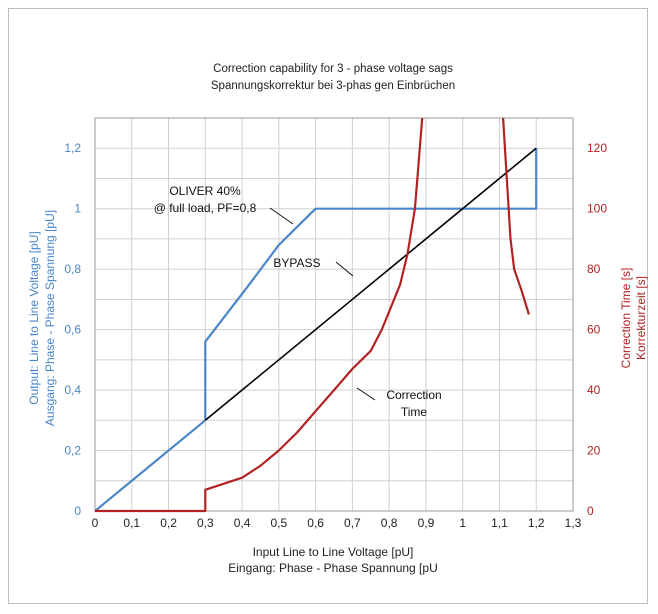 This screenshot has height=614, width=658. I want to click on y-right-tick-label: 20, so click(594, 451).